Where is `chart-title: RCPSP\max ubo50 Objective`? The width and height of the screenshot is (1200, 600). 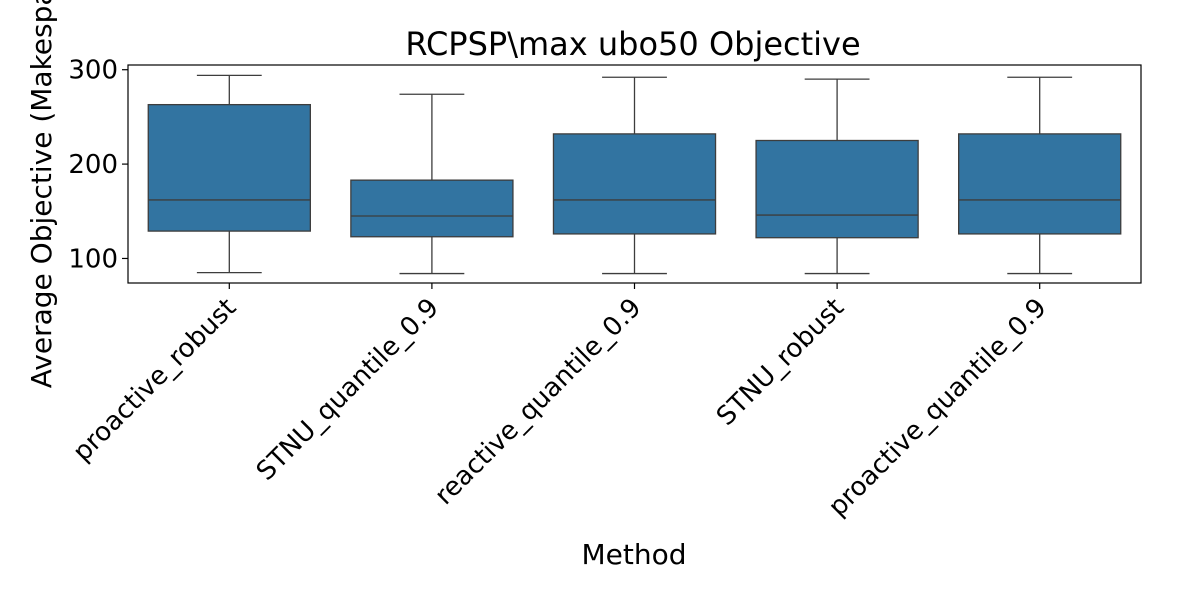 chart-title: RCPSP\max ubo50 Objective is located at coordinates (632, 44).